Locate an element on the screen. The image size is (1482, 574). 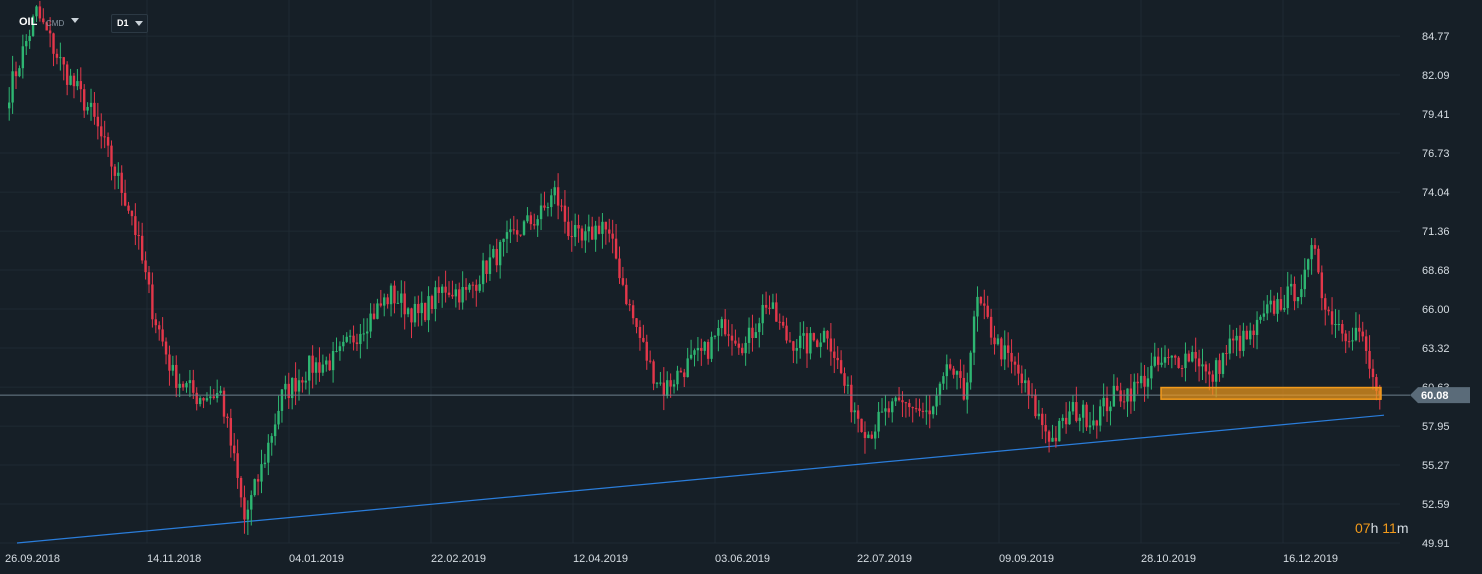
timeframe-selector: D1 is located at coordinates (129, 23).